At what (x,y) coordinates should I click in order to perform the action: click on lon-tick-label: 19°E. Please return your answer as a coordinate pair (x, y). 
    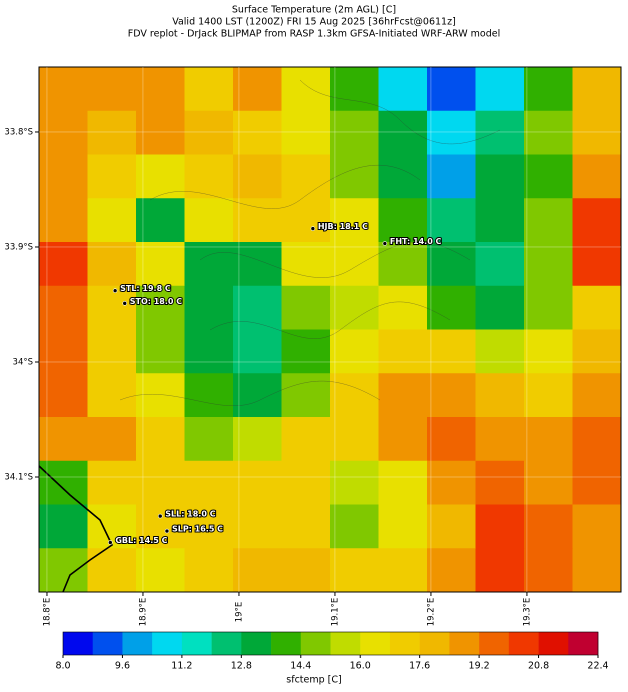
    Looking at the image, I should click on (239, 612).